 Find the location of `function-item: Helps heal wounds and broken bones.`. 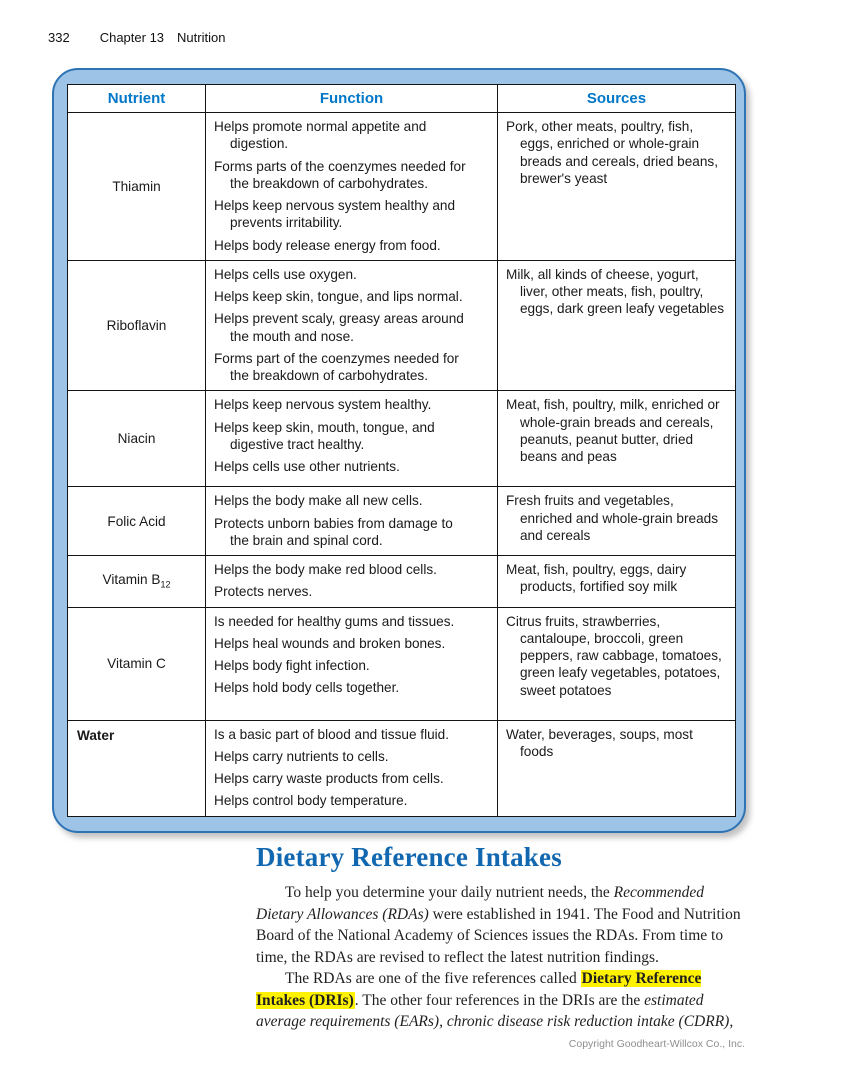

function-item: Helps heal wounds and broken bones. is located at coordinates (330, 643).